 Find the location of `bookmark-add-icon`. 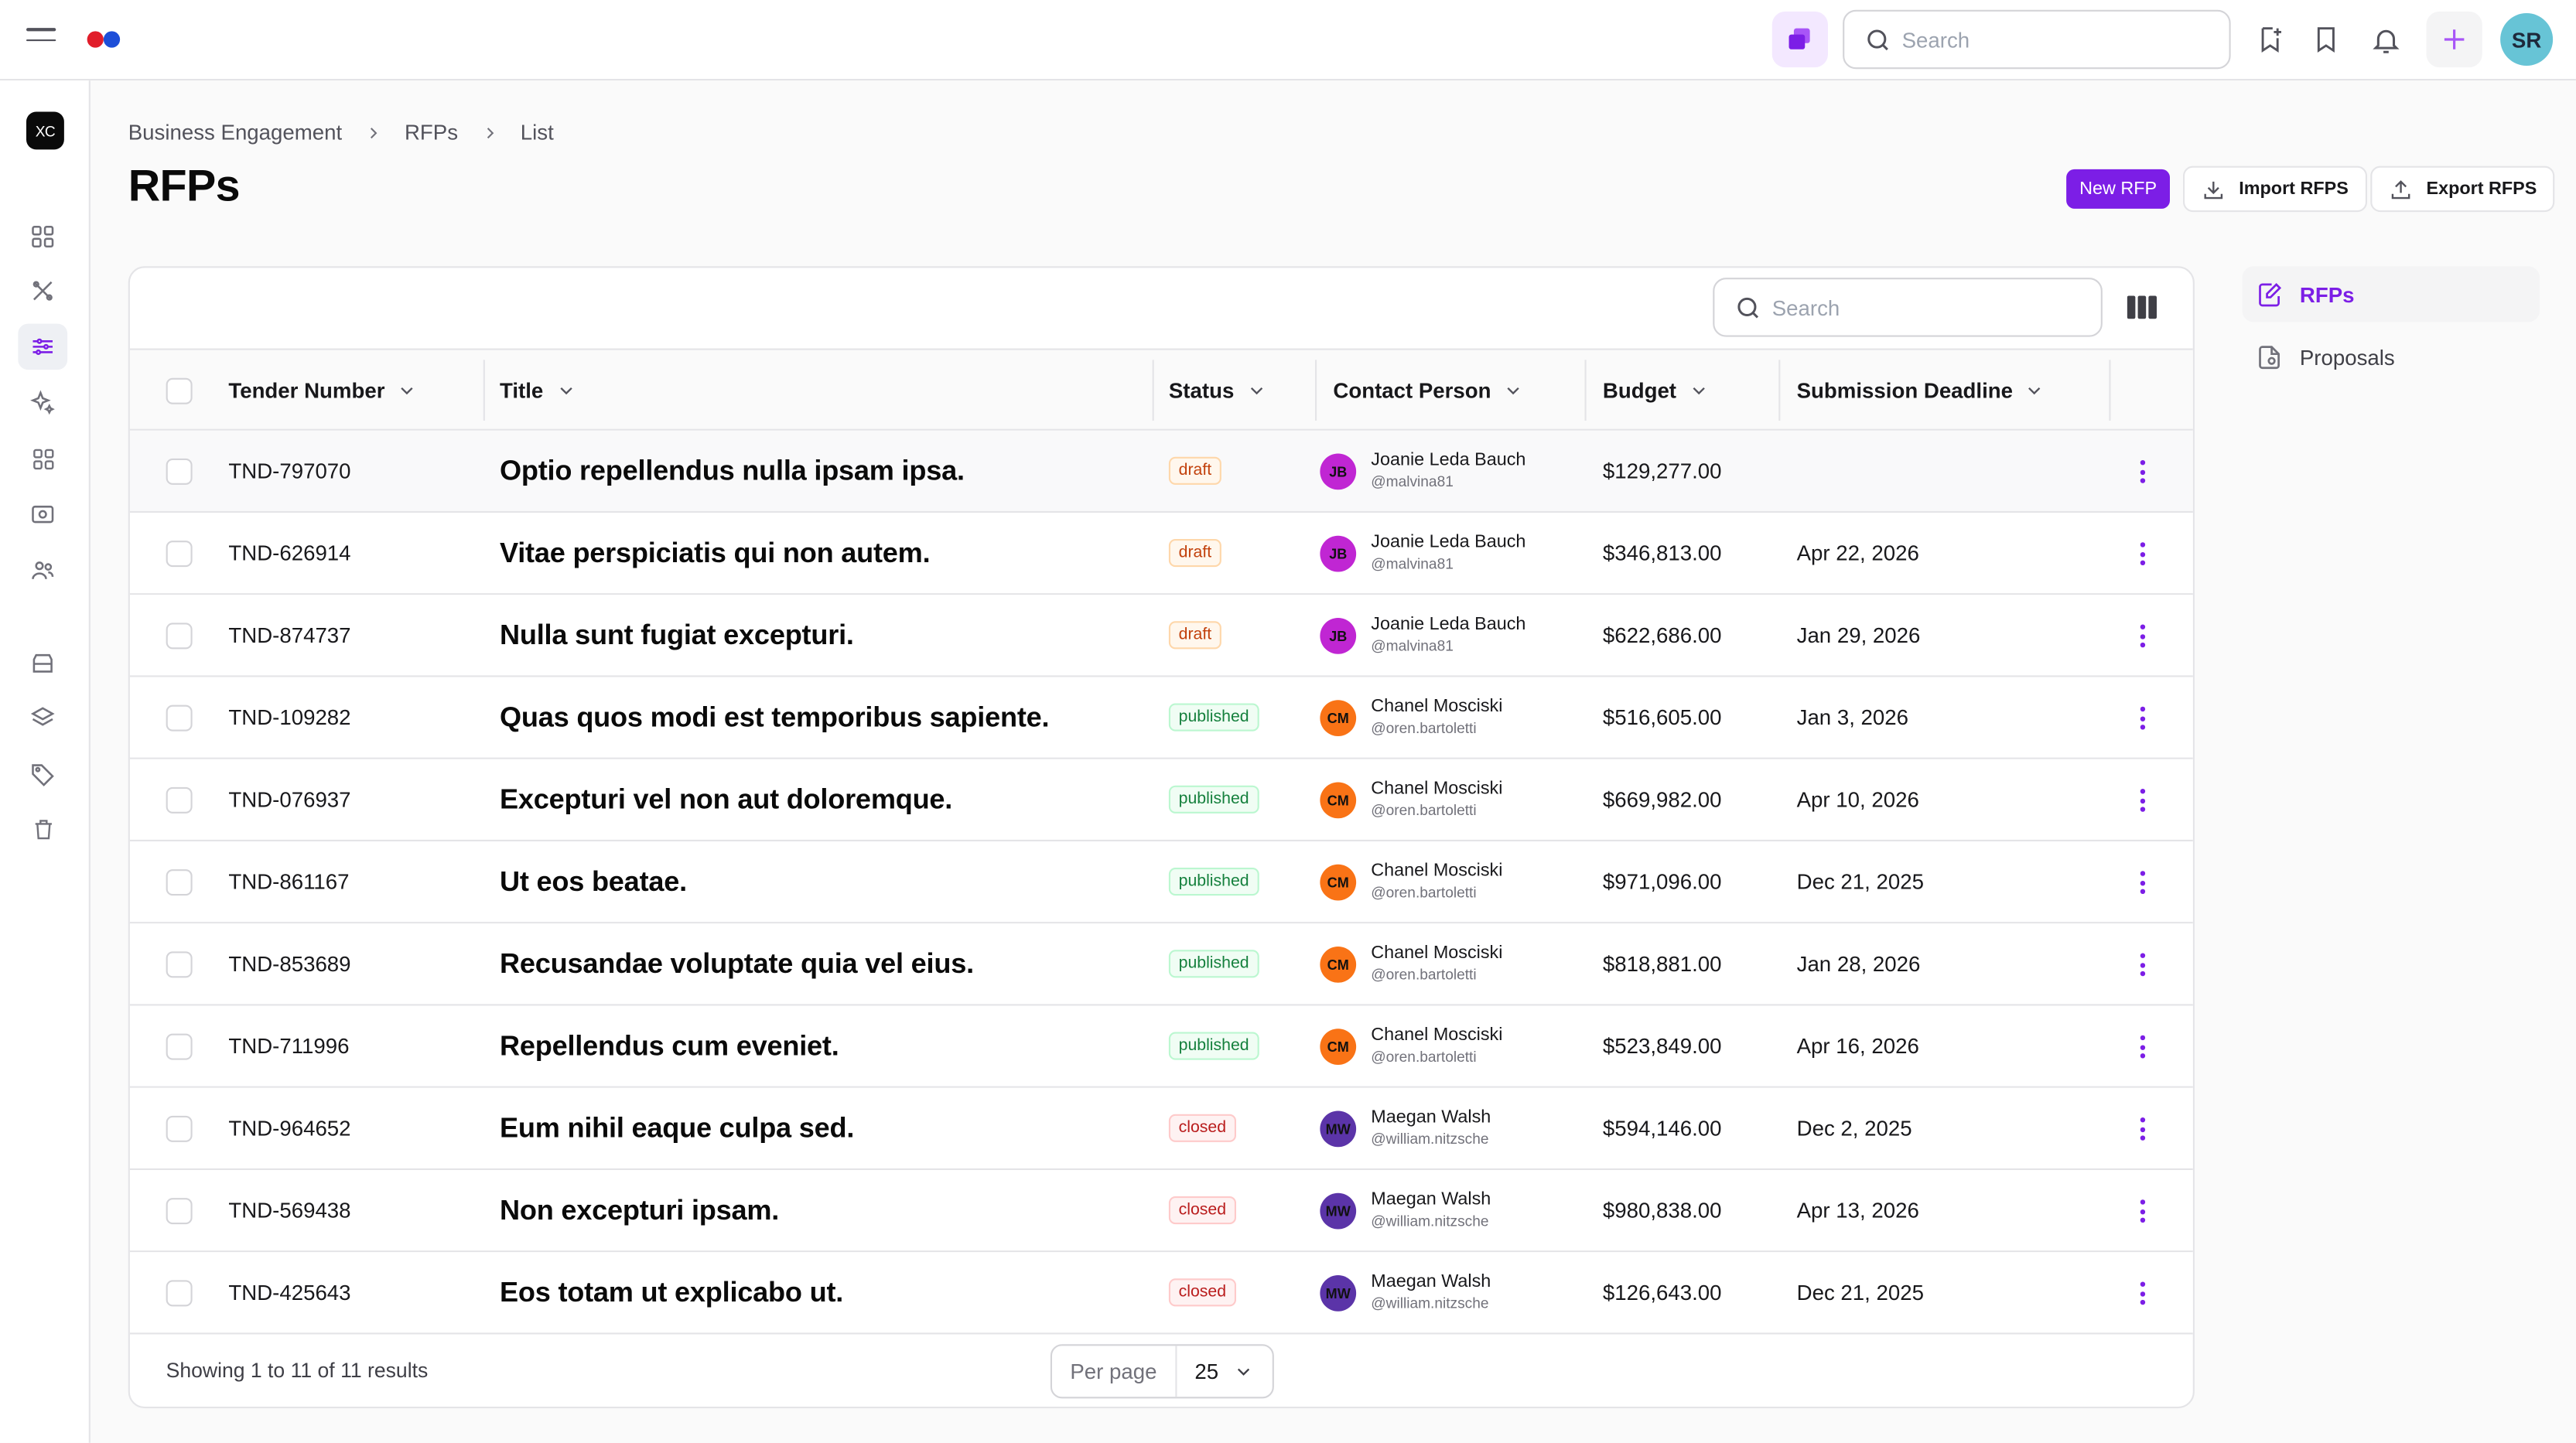

bookmark-add-icon is located at coordinates (2270, 39).